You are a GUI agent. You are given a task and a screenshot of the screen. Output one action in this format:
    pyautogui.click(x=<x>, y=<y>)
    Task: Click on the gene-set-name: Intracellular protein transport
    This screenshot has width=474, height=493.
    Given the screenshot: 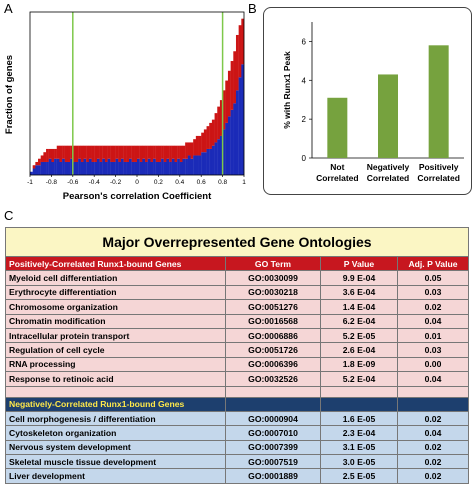 What is the action you would take?
    pyautogui.click(x=115, y=335)
    